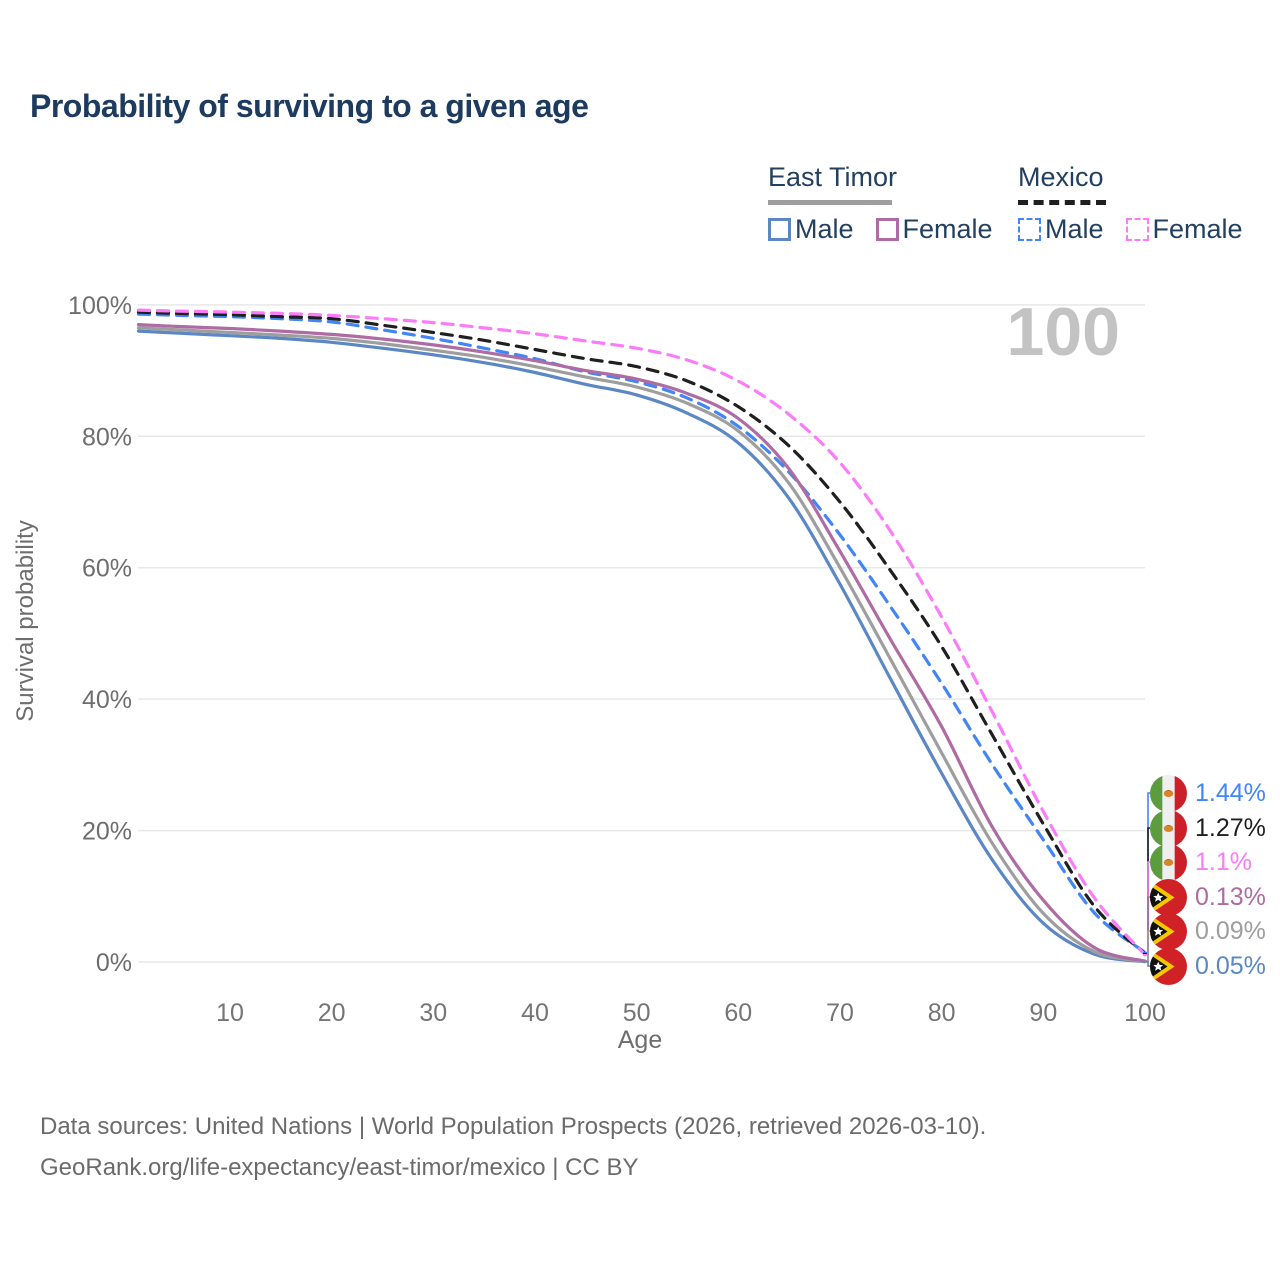 The height and width of the screenshot is (1280, 1280). I want to click on legend: East Timor Male Female Mexico, so click(640, 203).